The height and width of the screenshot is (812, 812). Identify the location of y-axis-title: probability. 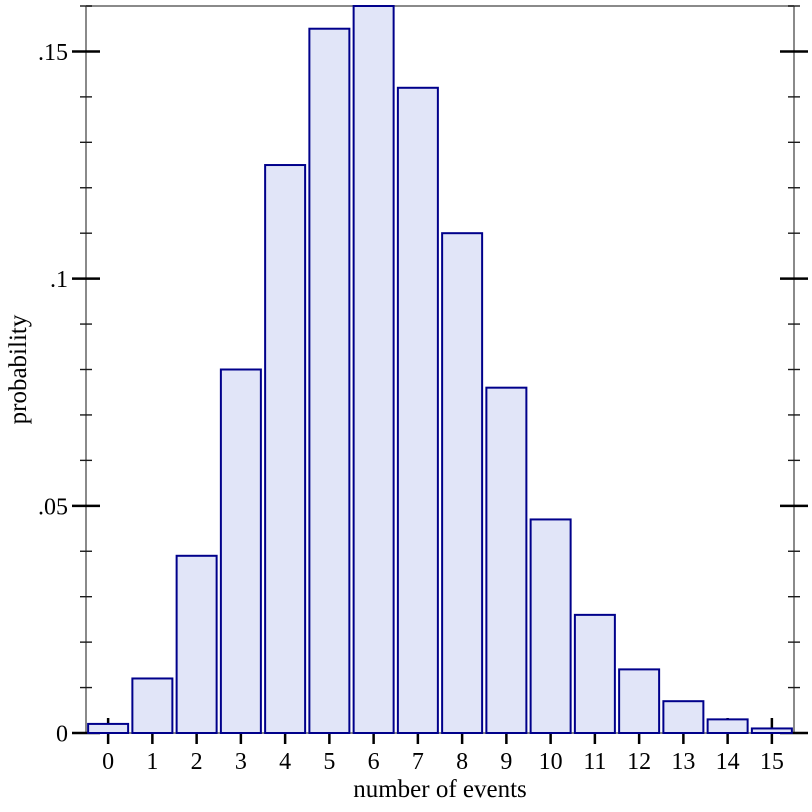
(18, 369).